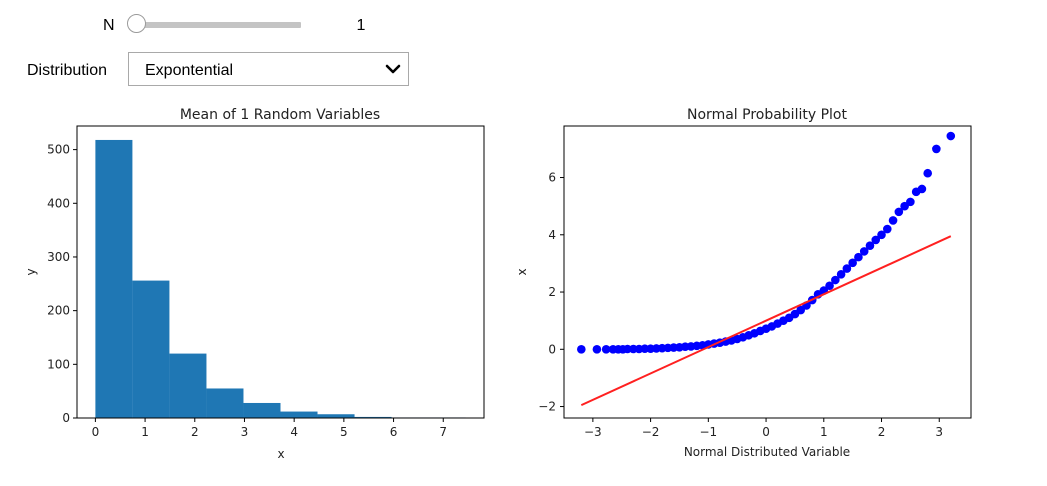 The height and width of the screenshot is (486, 1047). I want to click on qq-x-ticks: −3 −2 −1 0 1 2 3, so click(763, 428).